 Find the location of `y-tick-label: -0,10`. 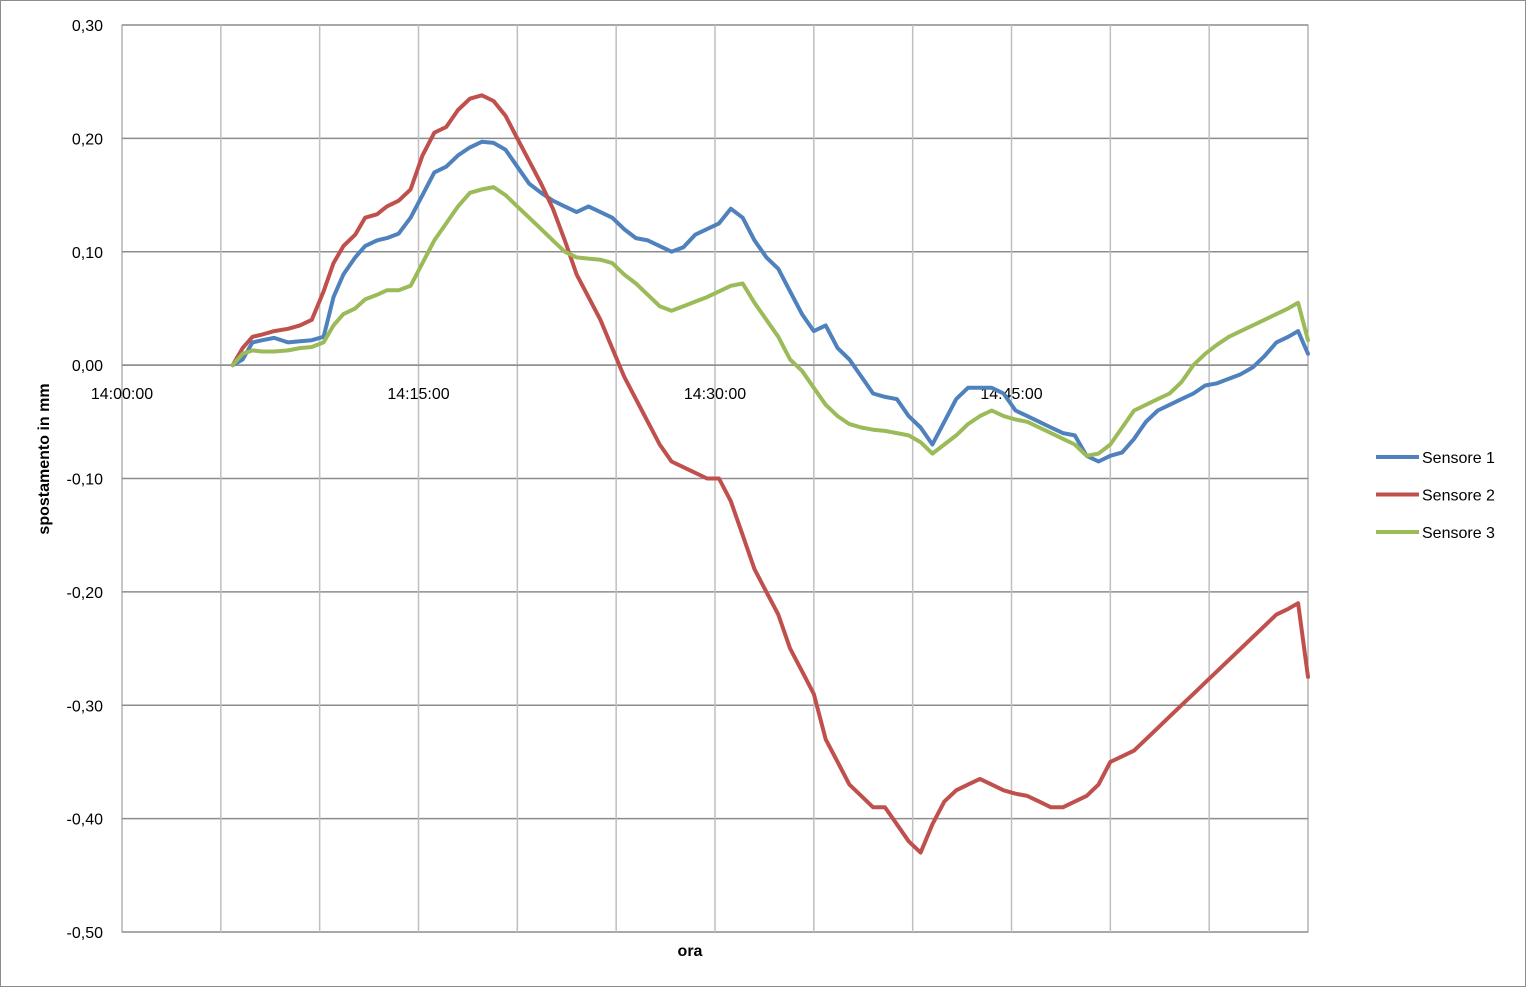

y-tick-label: -0,10 is located at coordinates (85, 480).